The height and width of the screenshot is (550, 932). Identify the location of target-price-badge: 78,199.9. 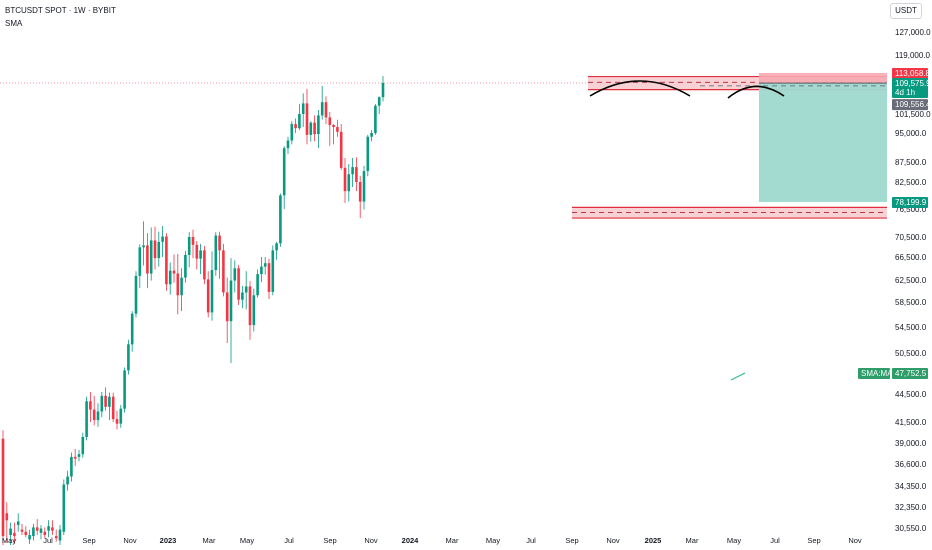
(910, 202).